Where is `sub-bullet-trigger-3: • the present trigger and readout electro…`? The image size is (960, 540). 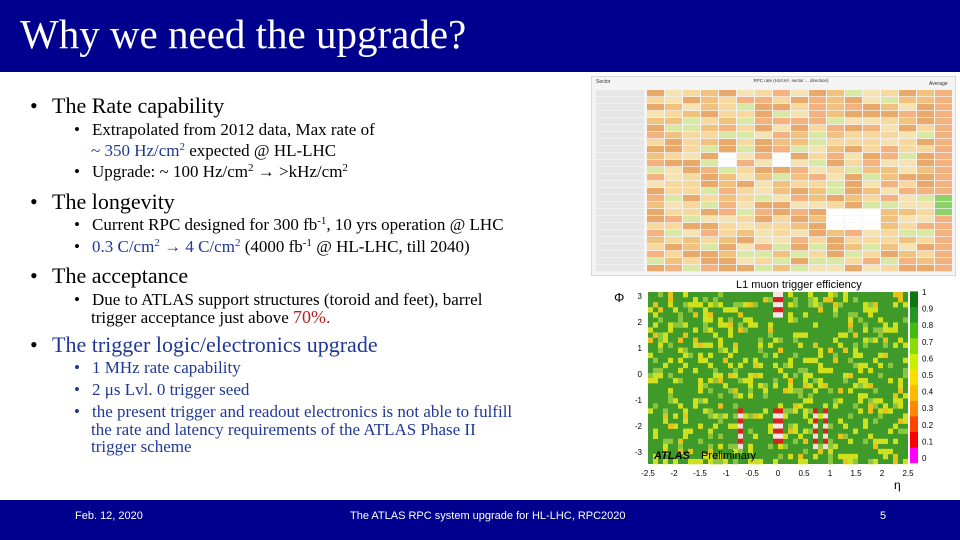
sub-bullet-trigger-3: • the present trigger and readout electro… is located at coordinates (293, 411).